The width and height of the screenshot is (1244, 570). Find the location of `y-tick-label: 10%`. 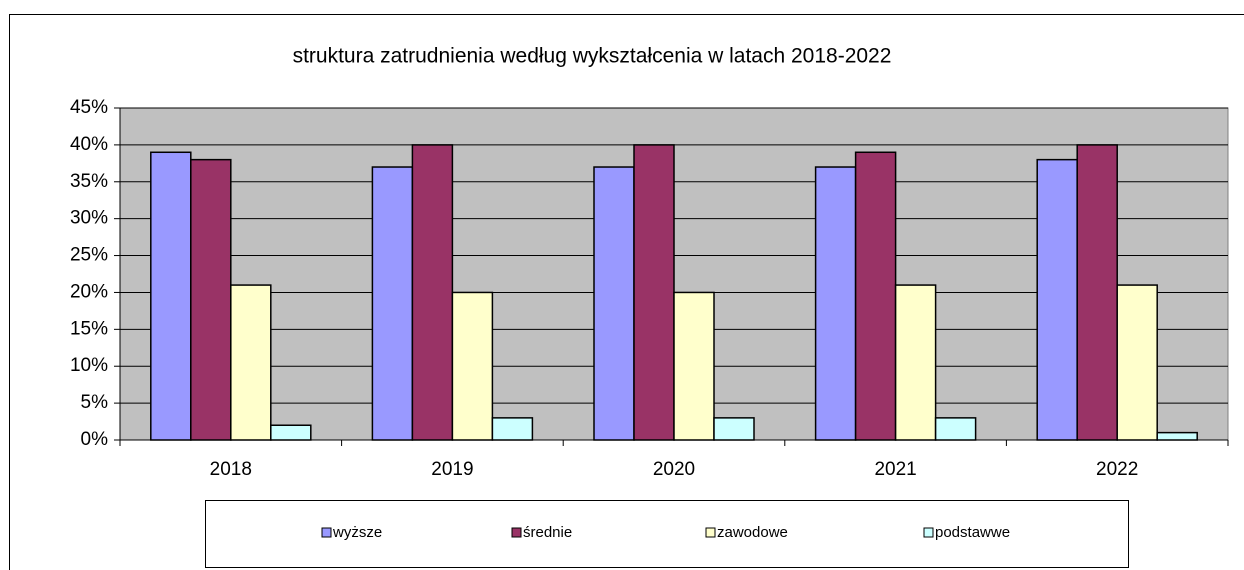

y-tick-label: 10% is located at coordinates (89, 365).